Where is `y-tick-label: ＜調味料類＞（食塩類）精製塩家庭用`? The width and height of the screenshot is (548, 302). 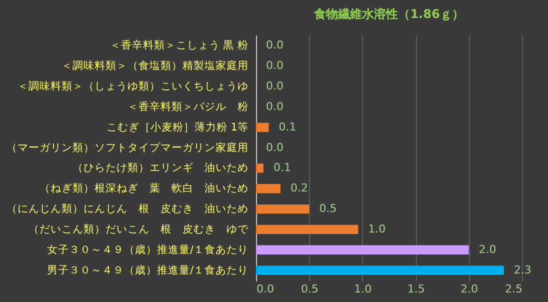
y-tick-label: ＜調味料類＞（食塩類）精製塩家庭用 is located at coordinates (155, 65).